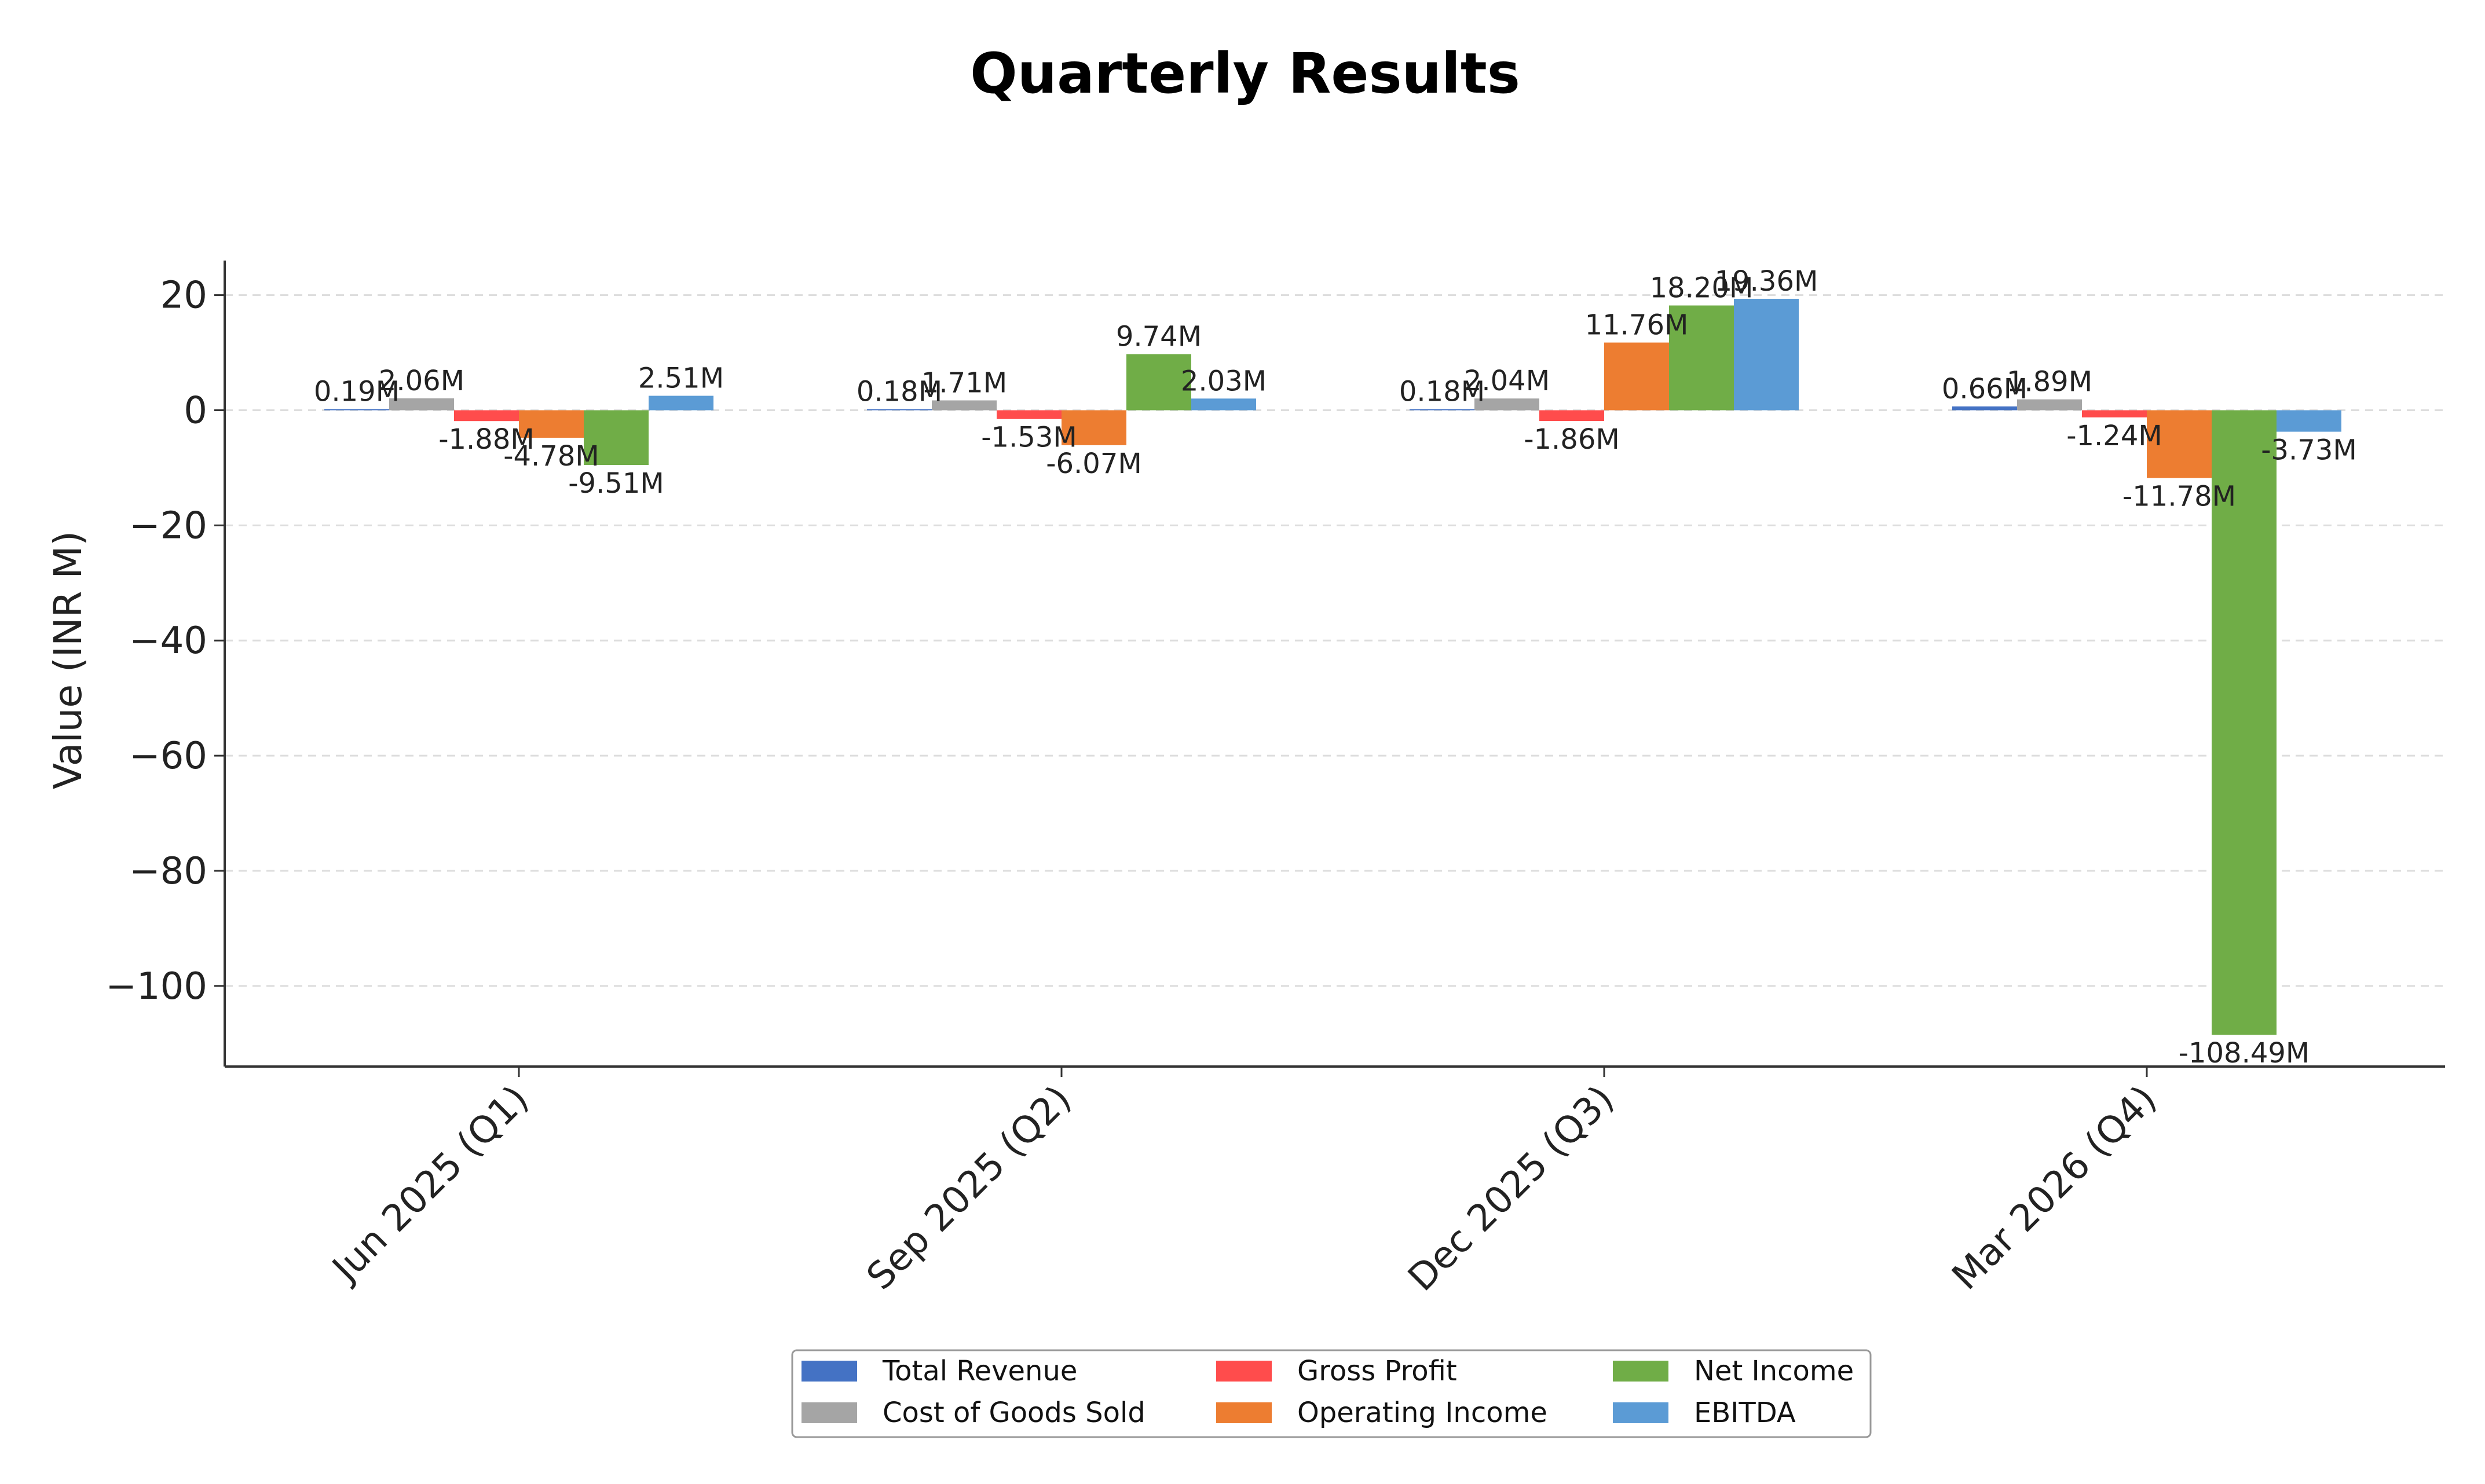 Image resolution: width=2485 pixels, height=1484 pixels. Describe the element at coordinates (168, 641) in the screenshot. I see `y-tick-label: −40` at that location.